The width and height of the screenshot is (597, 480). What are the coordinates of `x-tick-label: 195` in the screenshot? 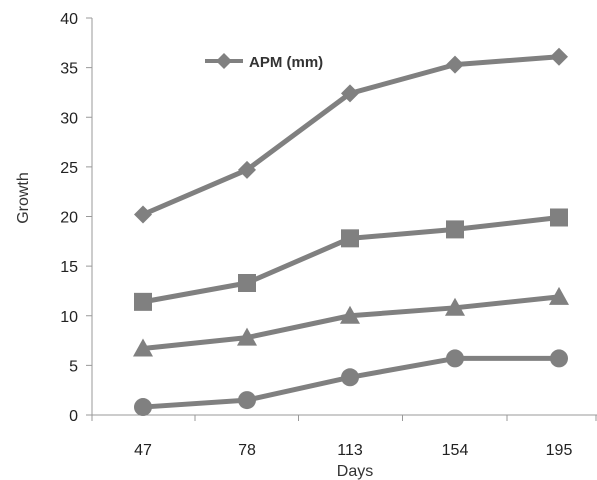 It's located at (559, 450).